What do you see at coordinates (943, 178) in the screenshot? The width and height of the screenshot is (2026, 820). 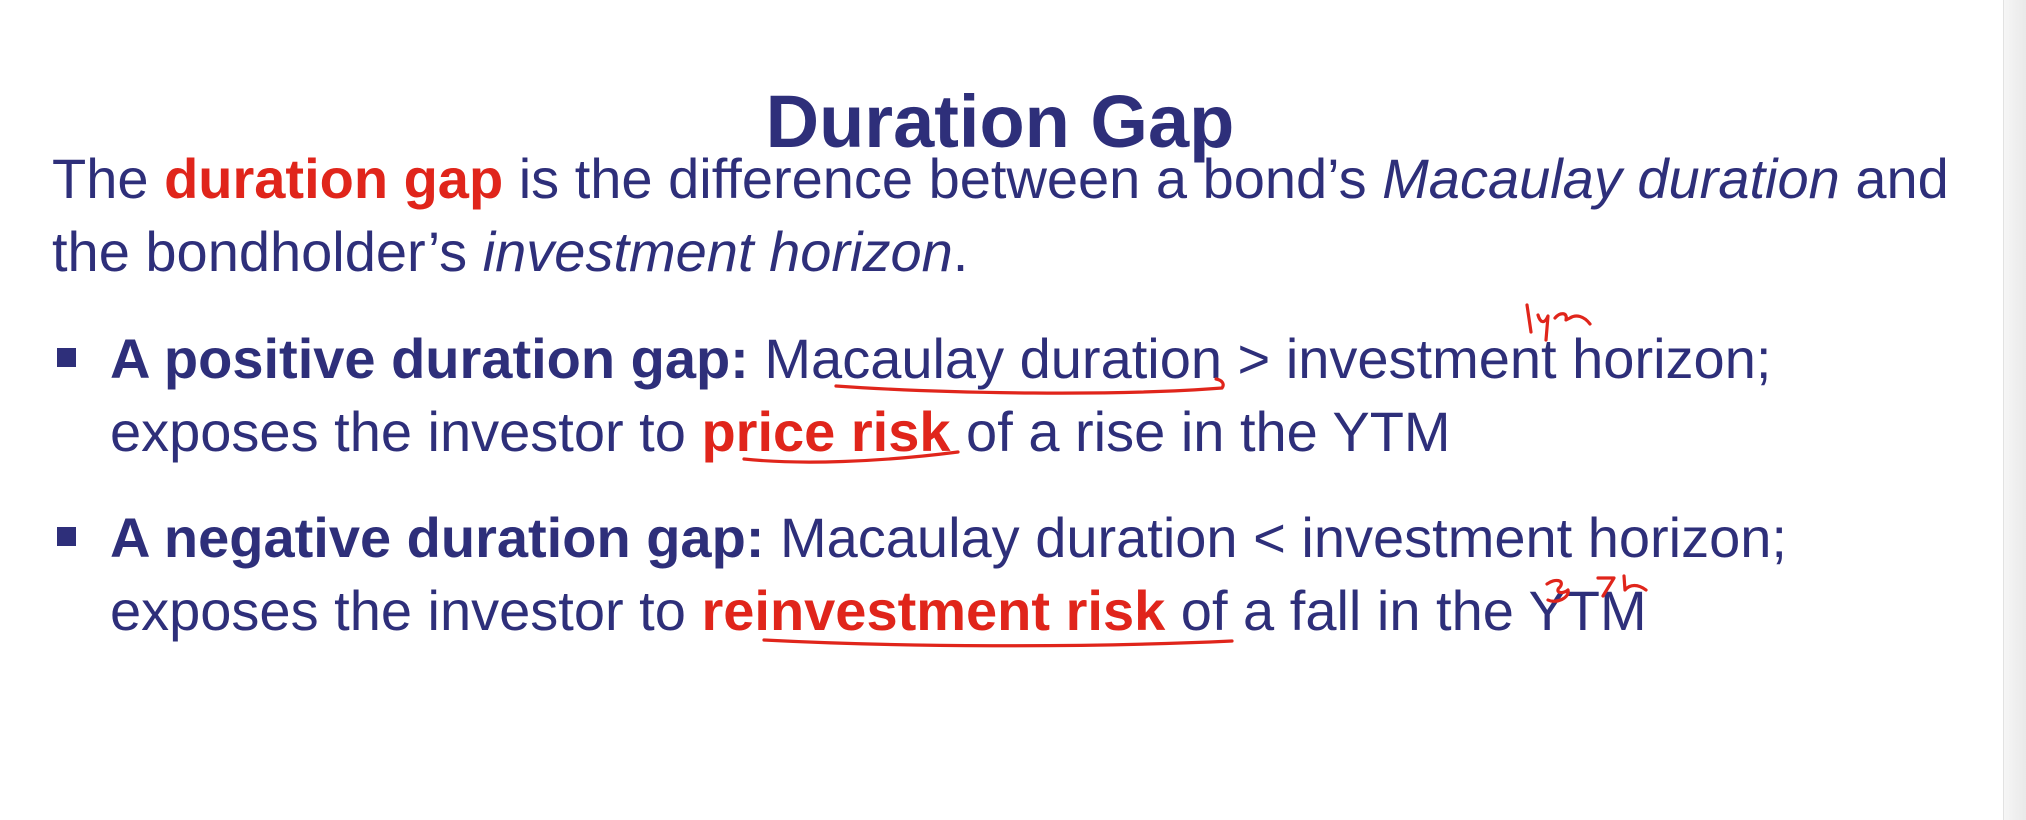 I see `intro-text-2: is the difference between a bond’s` at bounding box center [943, 178].